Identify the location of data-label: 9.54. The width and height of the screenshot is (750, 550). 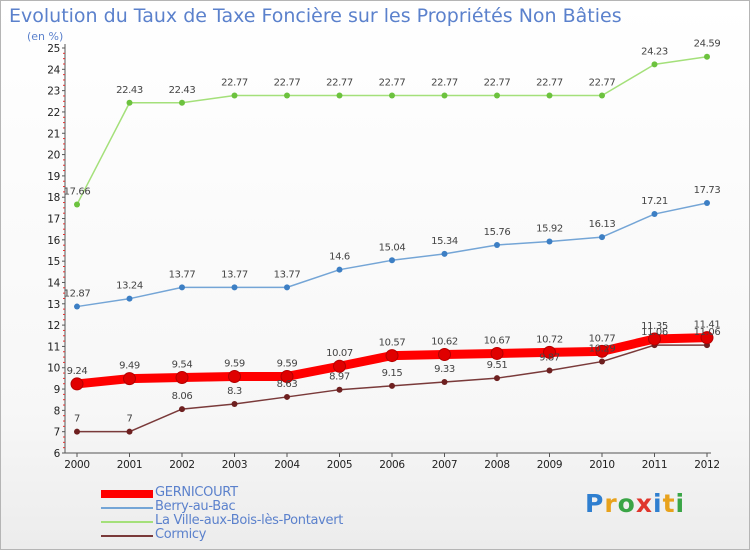
(182, 365).